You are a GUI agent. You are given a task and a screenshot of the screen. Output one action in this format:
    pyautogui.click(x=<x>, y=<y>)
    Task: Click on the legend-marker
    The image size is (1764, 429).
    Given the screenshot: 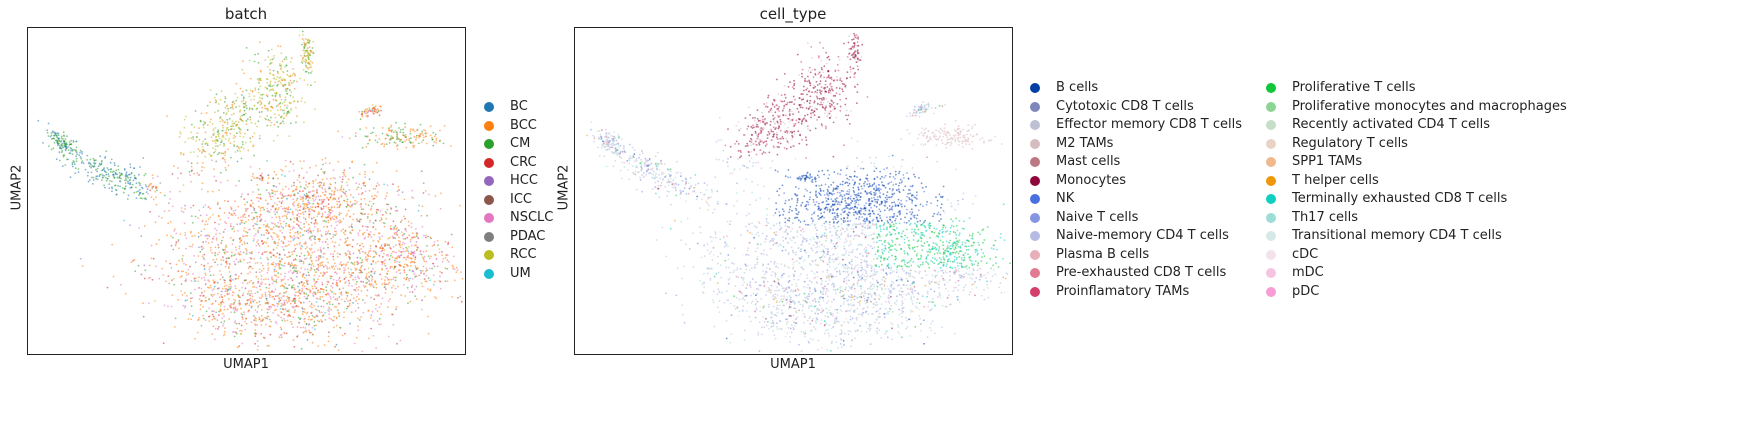 What is the action you would take?
    pyautogui.click(x=489, y=162)
    